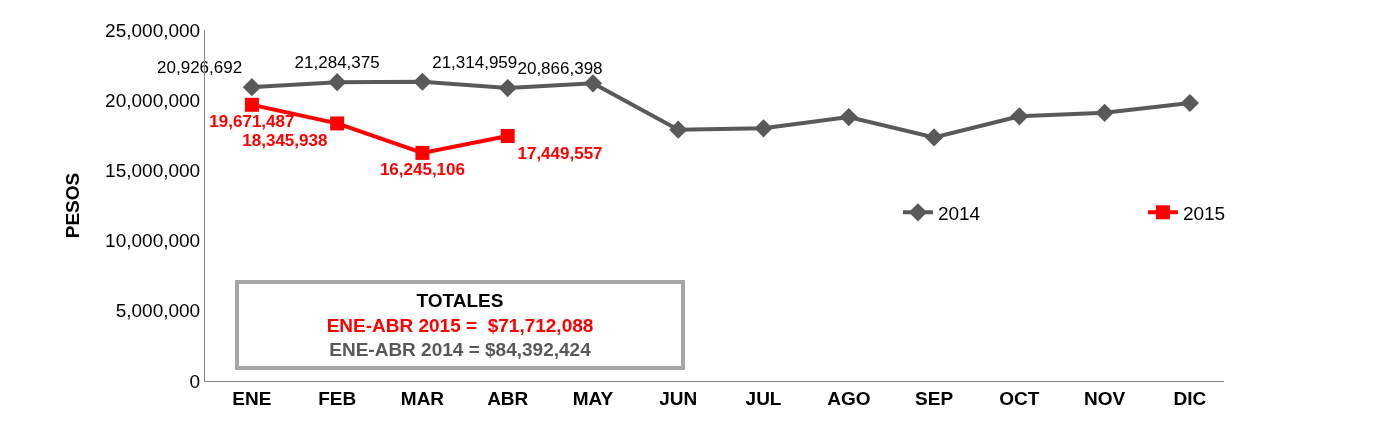 The width and height of the screenshot is (1398, 431). What do you see at coordinates (285, 140) in the screenshot?
I see `data-label: 18,345,938` at bounding box center [285, 140].